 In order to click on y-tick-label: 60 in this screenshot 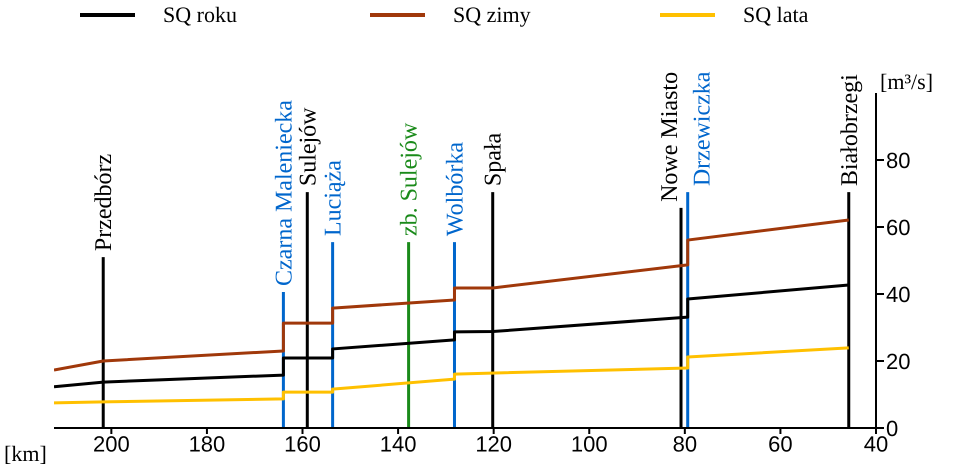, I will do `click(898, 227)`.